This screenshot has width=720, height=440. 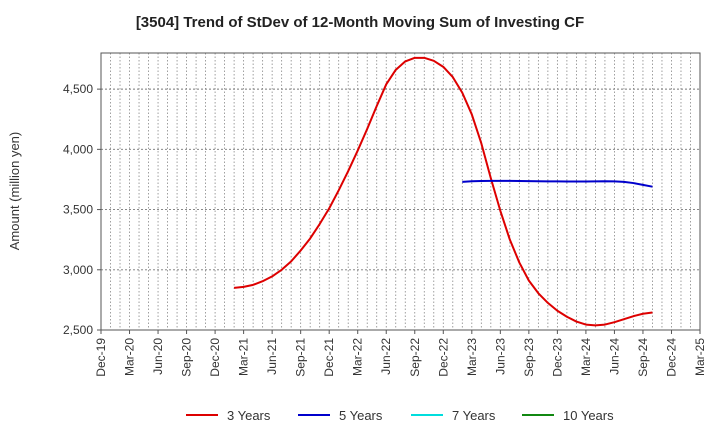 What do you see at coordinates (314, 415) in the screenshot?
I see `legend-swatch-5-years` at bounding box center [314, 415].